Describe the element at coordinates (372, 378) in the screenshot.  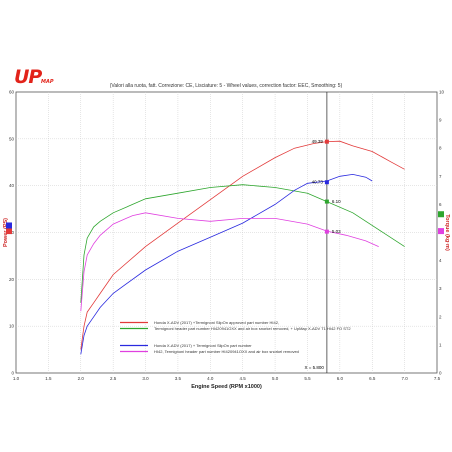
I see `x-tick-label: 6.5` at that location.